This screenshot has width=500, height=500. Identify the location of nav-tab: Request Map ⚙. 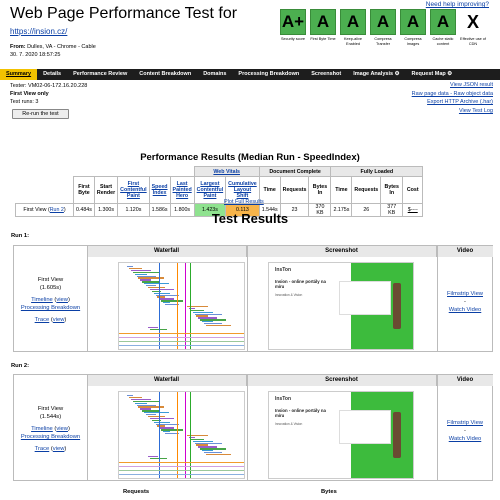
(432, 74).